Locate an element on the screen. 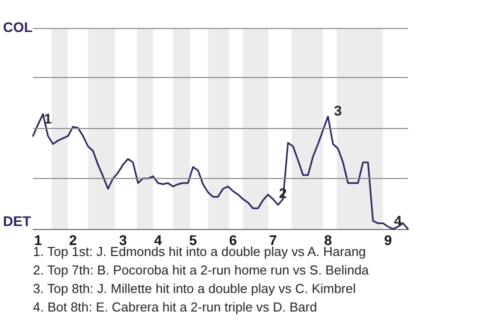 This screenshot has height=320, width=480. annotation: 3 is located at coordinates (338, 110).